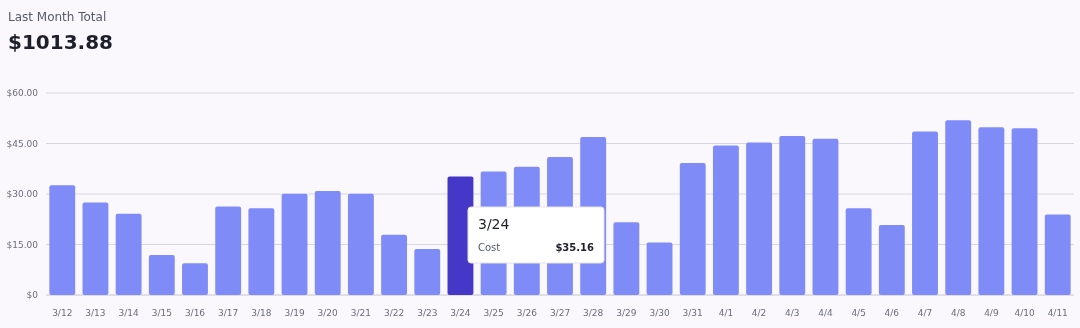  Describe the element at coordinates (659, 313) in the screenshot. I see `x-tick-label: 3/30` at that location.